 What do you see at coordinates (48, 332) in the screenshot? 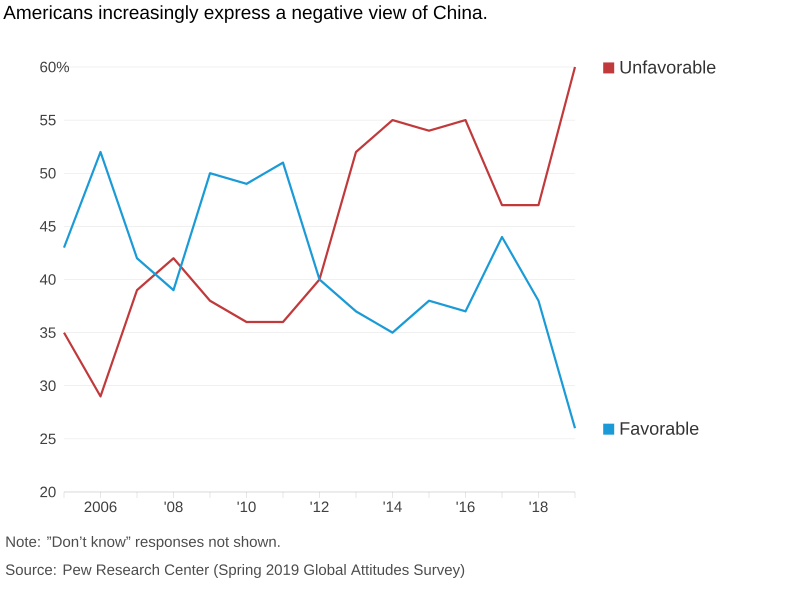
I see `y-tick-label: 35` at bounding box center [48, 332].